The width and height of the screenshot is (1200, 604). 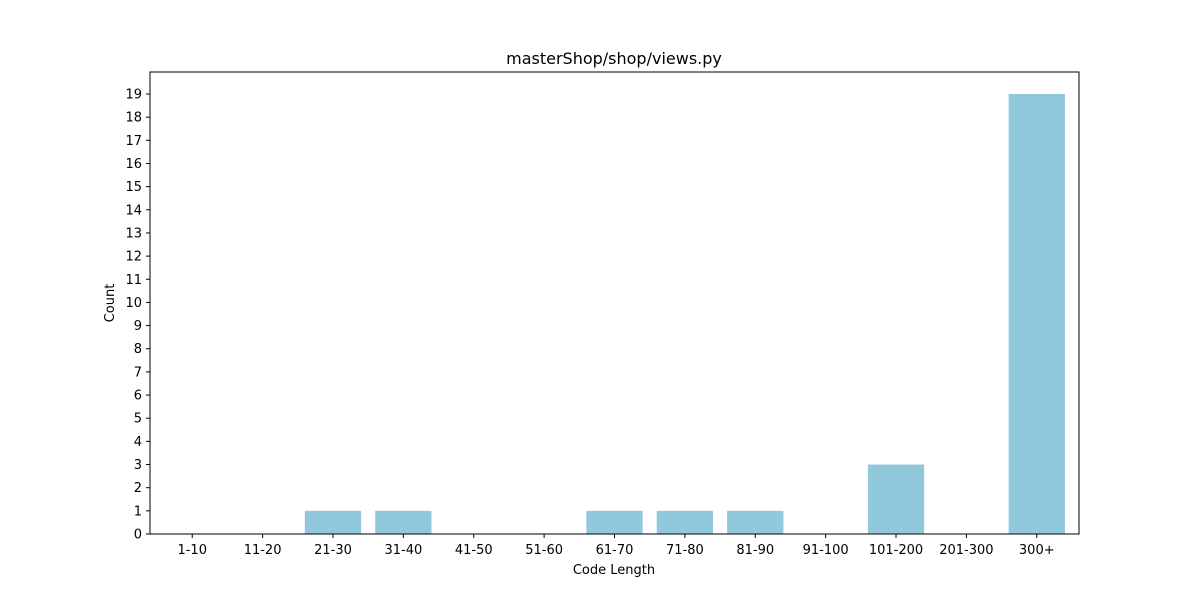 I want to click on x-tick-label: 21-30, so click(x=333, y=550).